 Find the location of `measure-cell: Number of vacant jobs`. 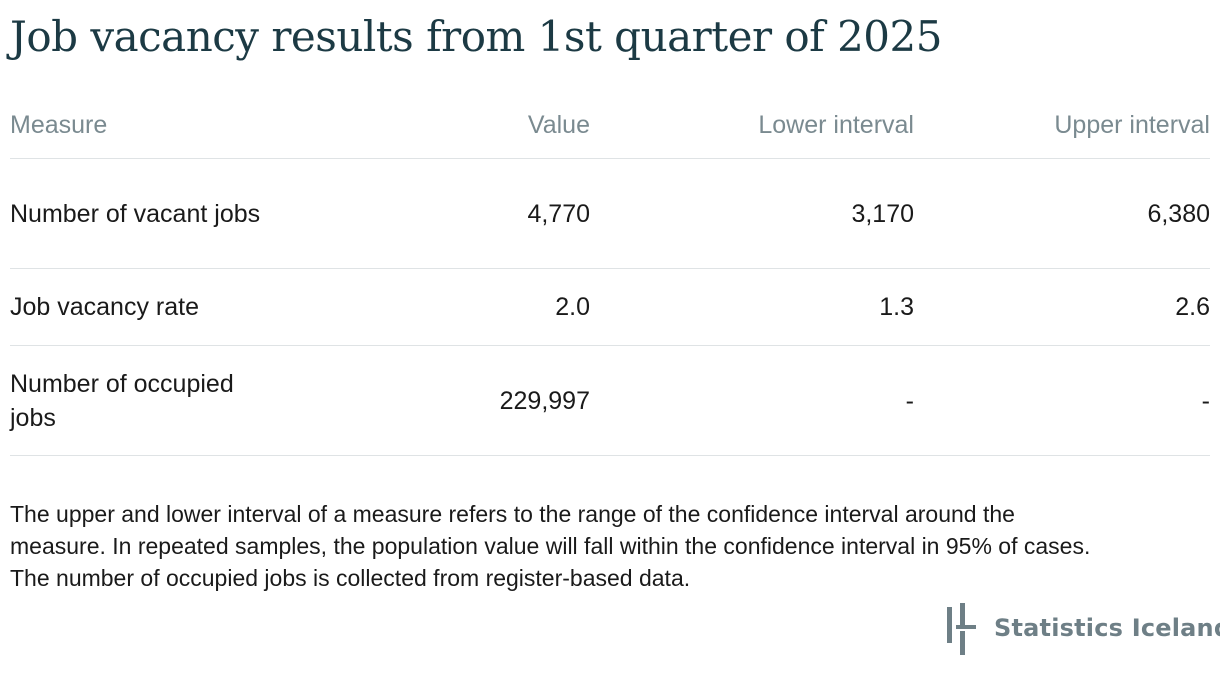

measure-cell: Number of vacant jobs is located at coordinates (160, 213).